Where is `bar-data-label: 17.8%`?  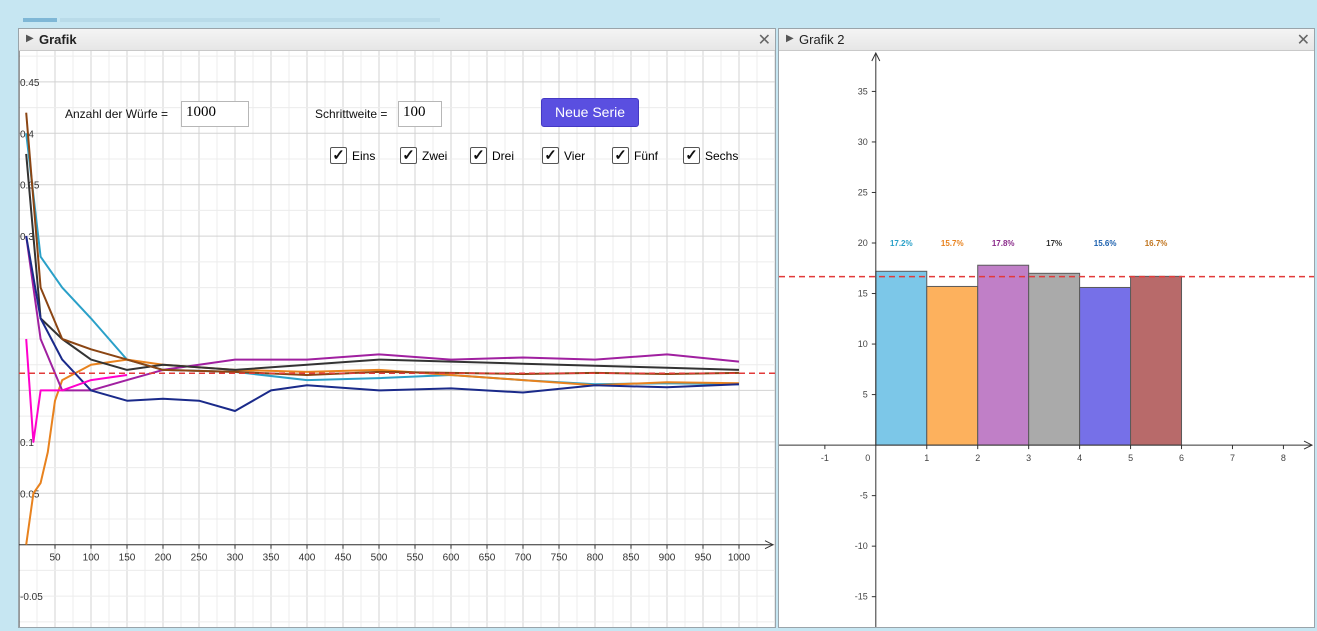 bar-data-label: 17.8% is located at coordinates (1003, 243).